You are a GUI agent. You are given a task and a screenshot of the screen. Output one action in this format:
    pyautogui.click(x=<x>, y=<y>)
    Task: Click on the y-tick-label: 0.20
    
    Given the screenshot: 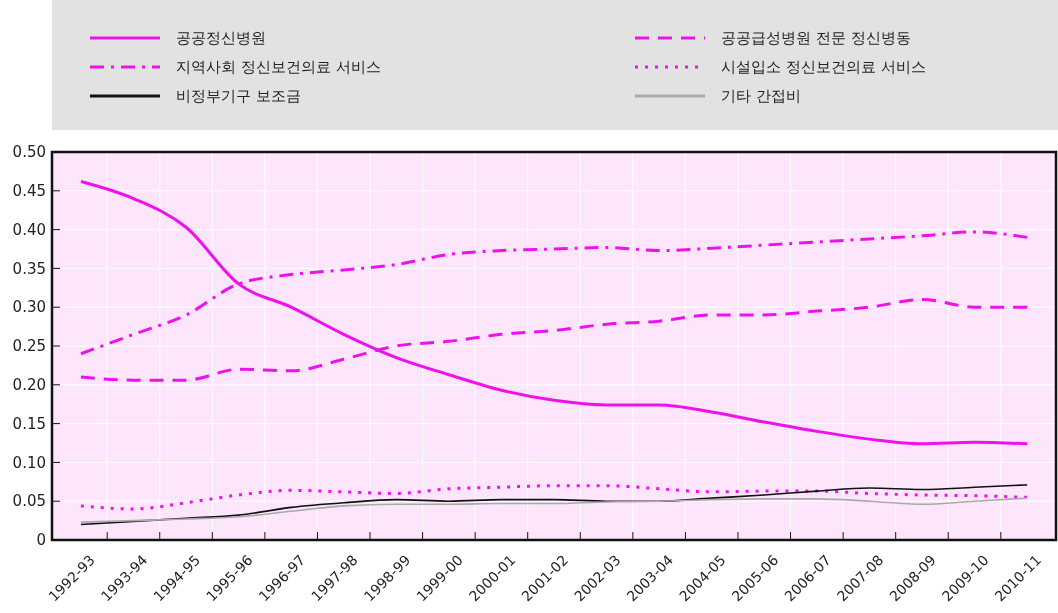 What is the action you would take?
    pyautogui.click(x=29, y=385)
    